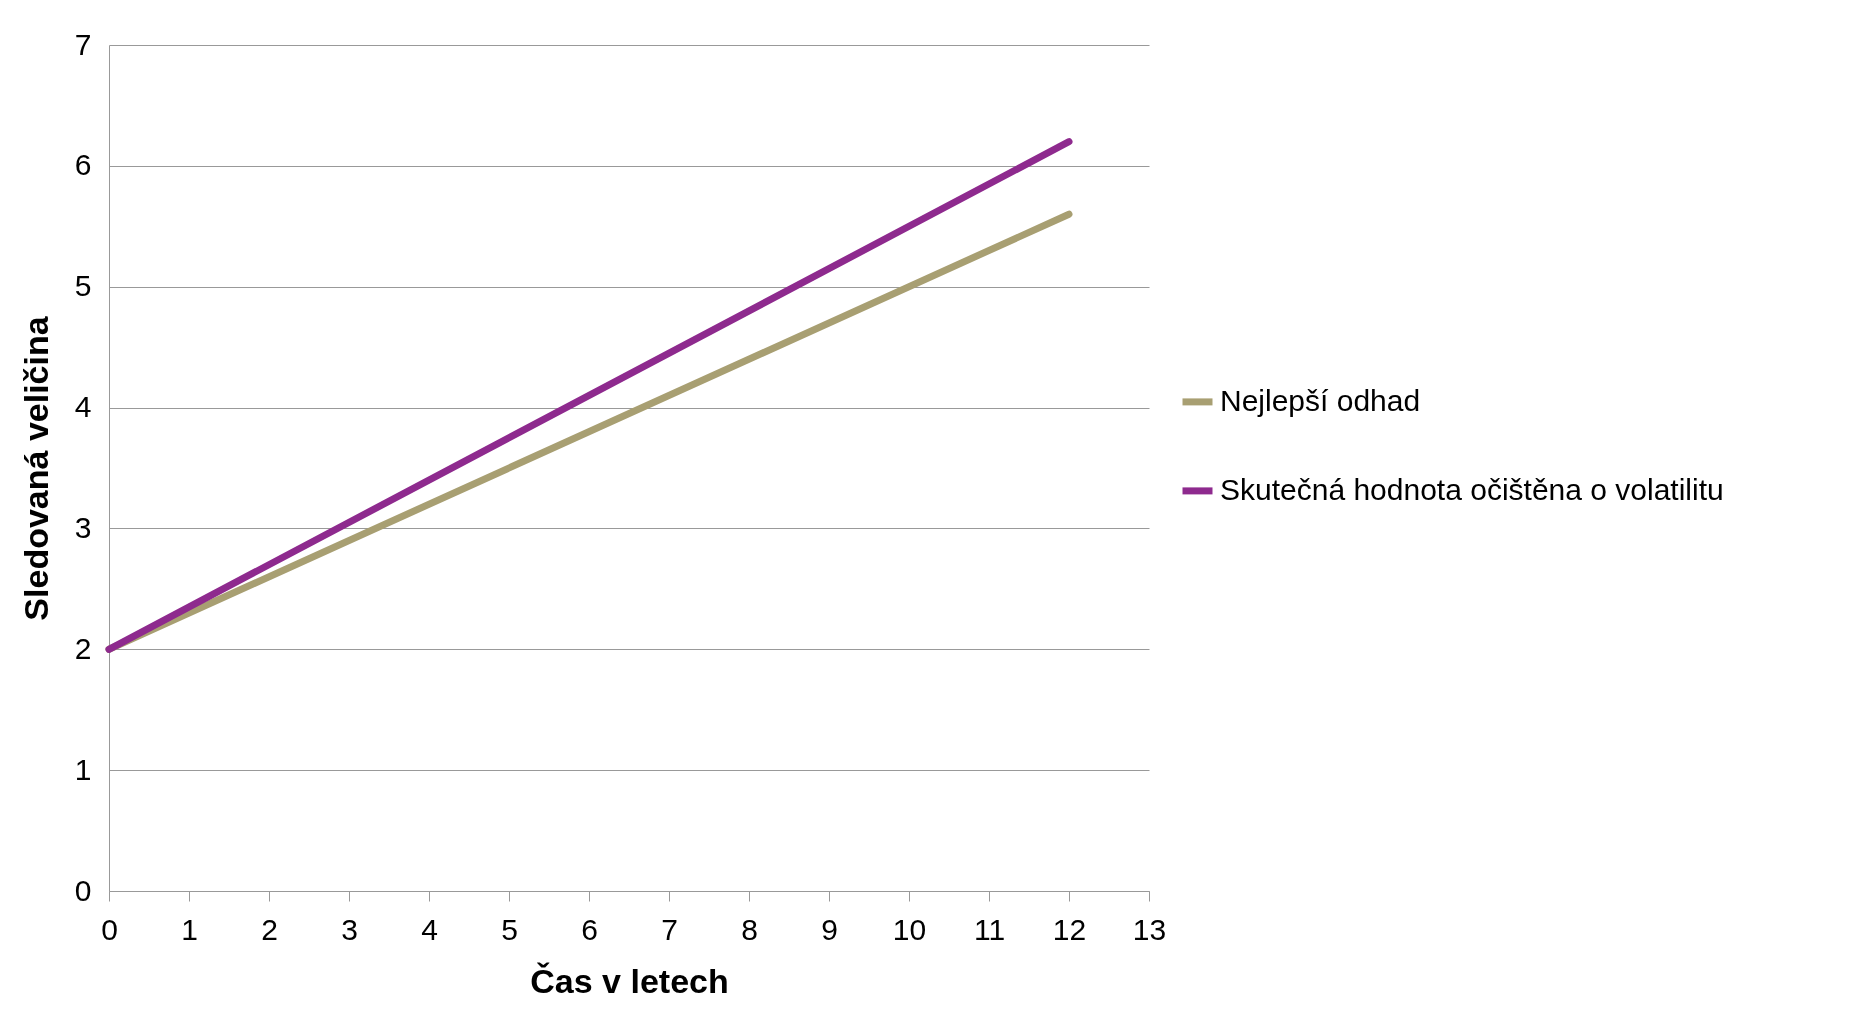 The width and height of the screenshot is (1873, 1031). What do you see at coordinates (83, 165) in the screenshot?
I see `y-tick-label: 6` at bounding box center [83, 165].